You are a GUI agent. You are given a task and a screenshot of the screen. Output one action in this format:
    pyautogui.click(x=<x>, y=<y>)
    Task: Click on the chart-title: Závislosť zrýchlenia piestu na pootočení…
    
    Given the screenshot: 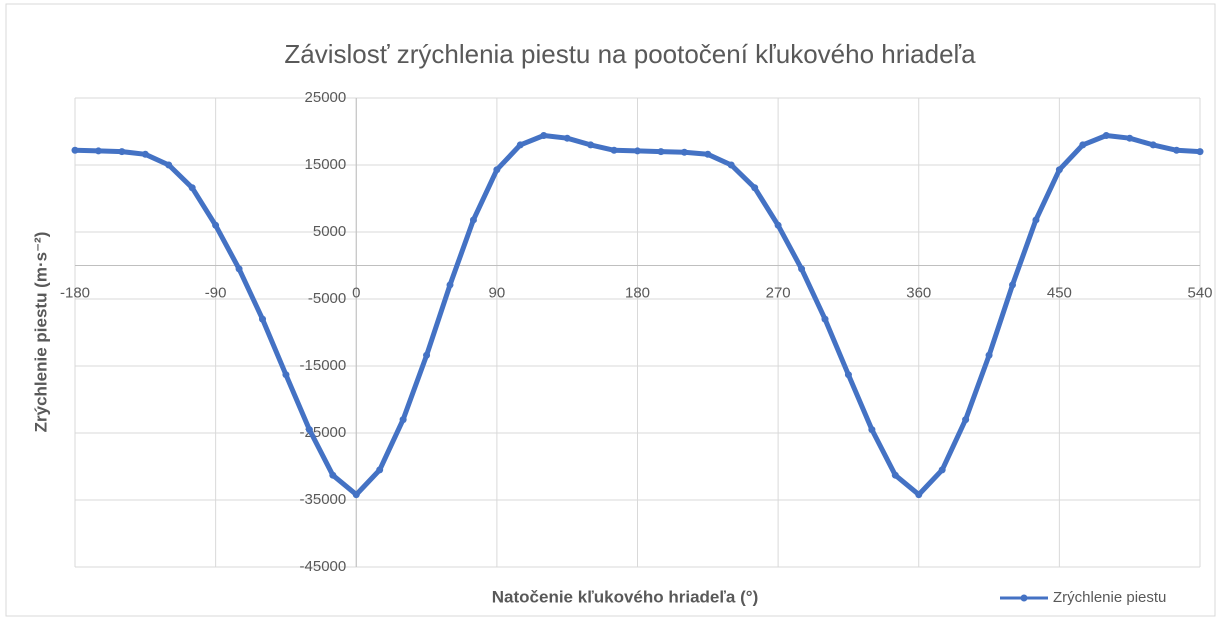 What is the action you would take?
    pyautogui.click(x=630, y=54)
    